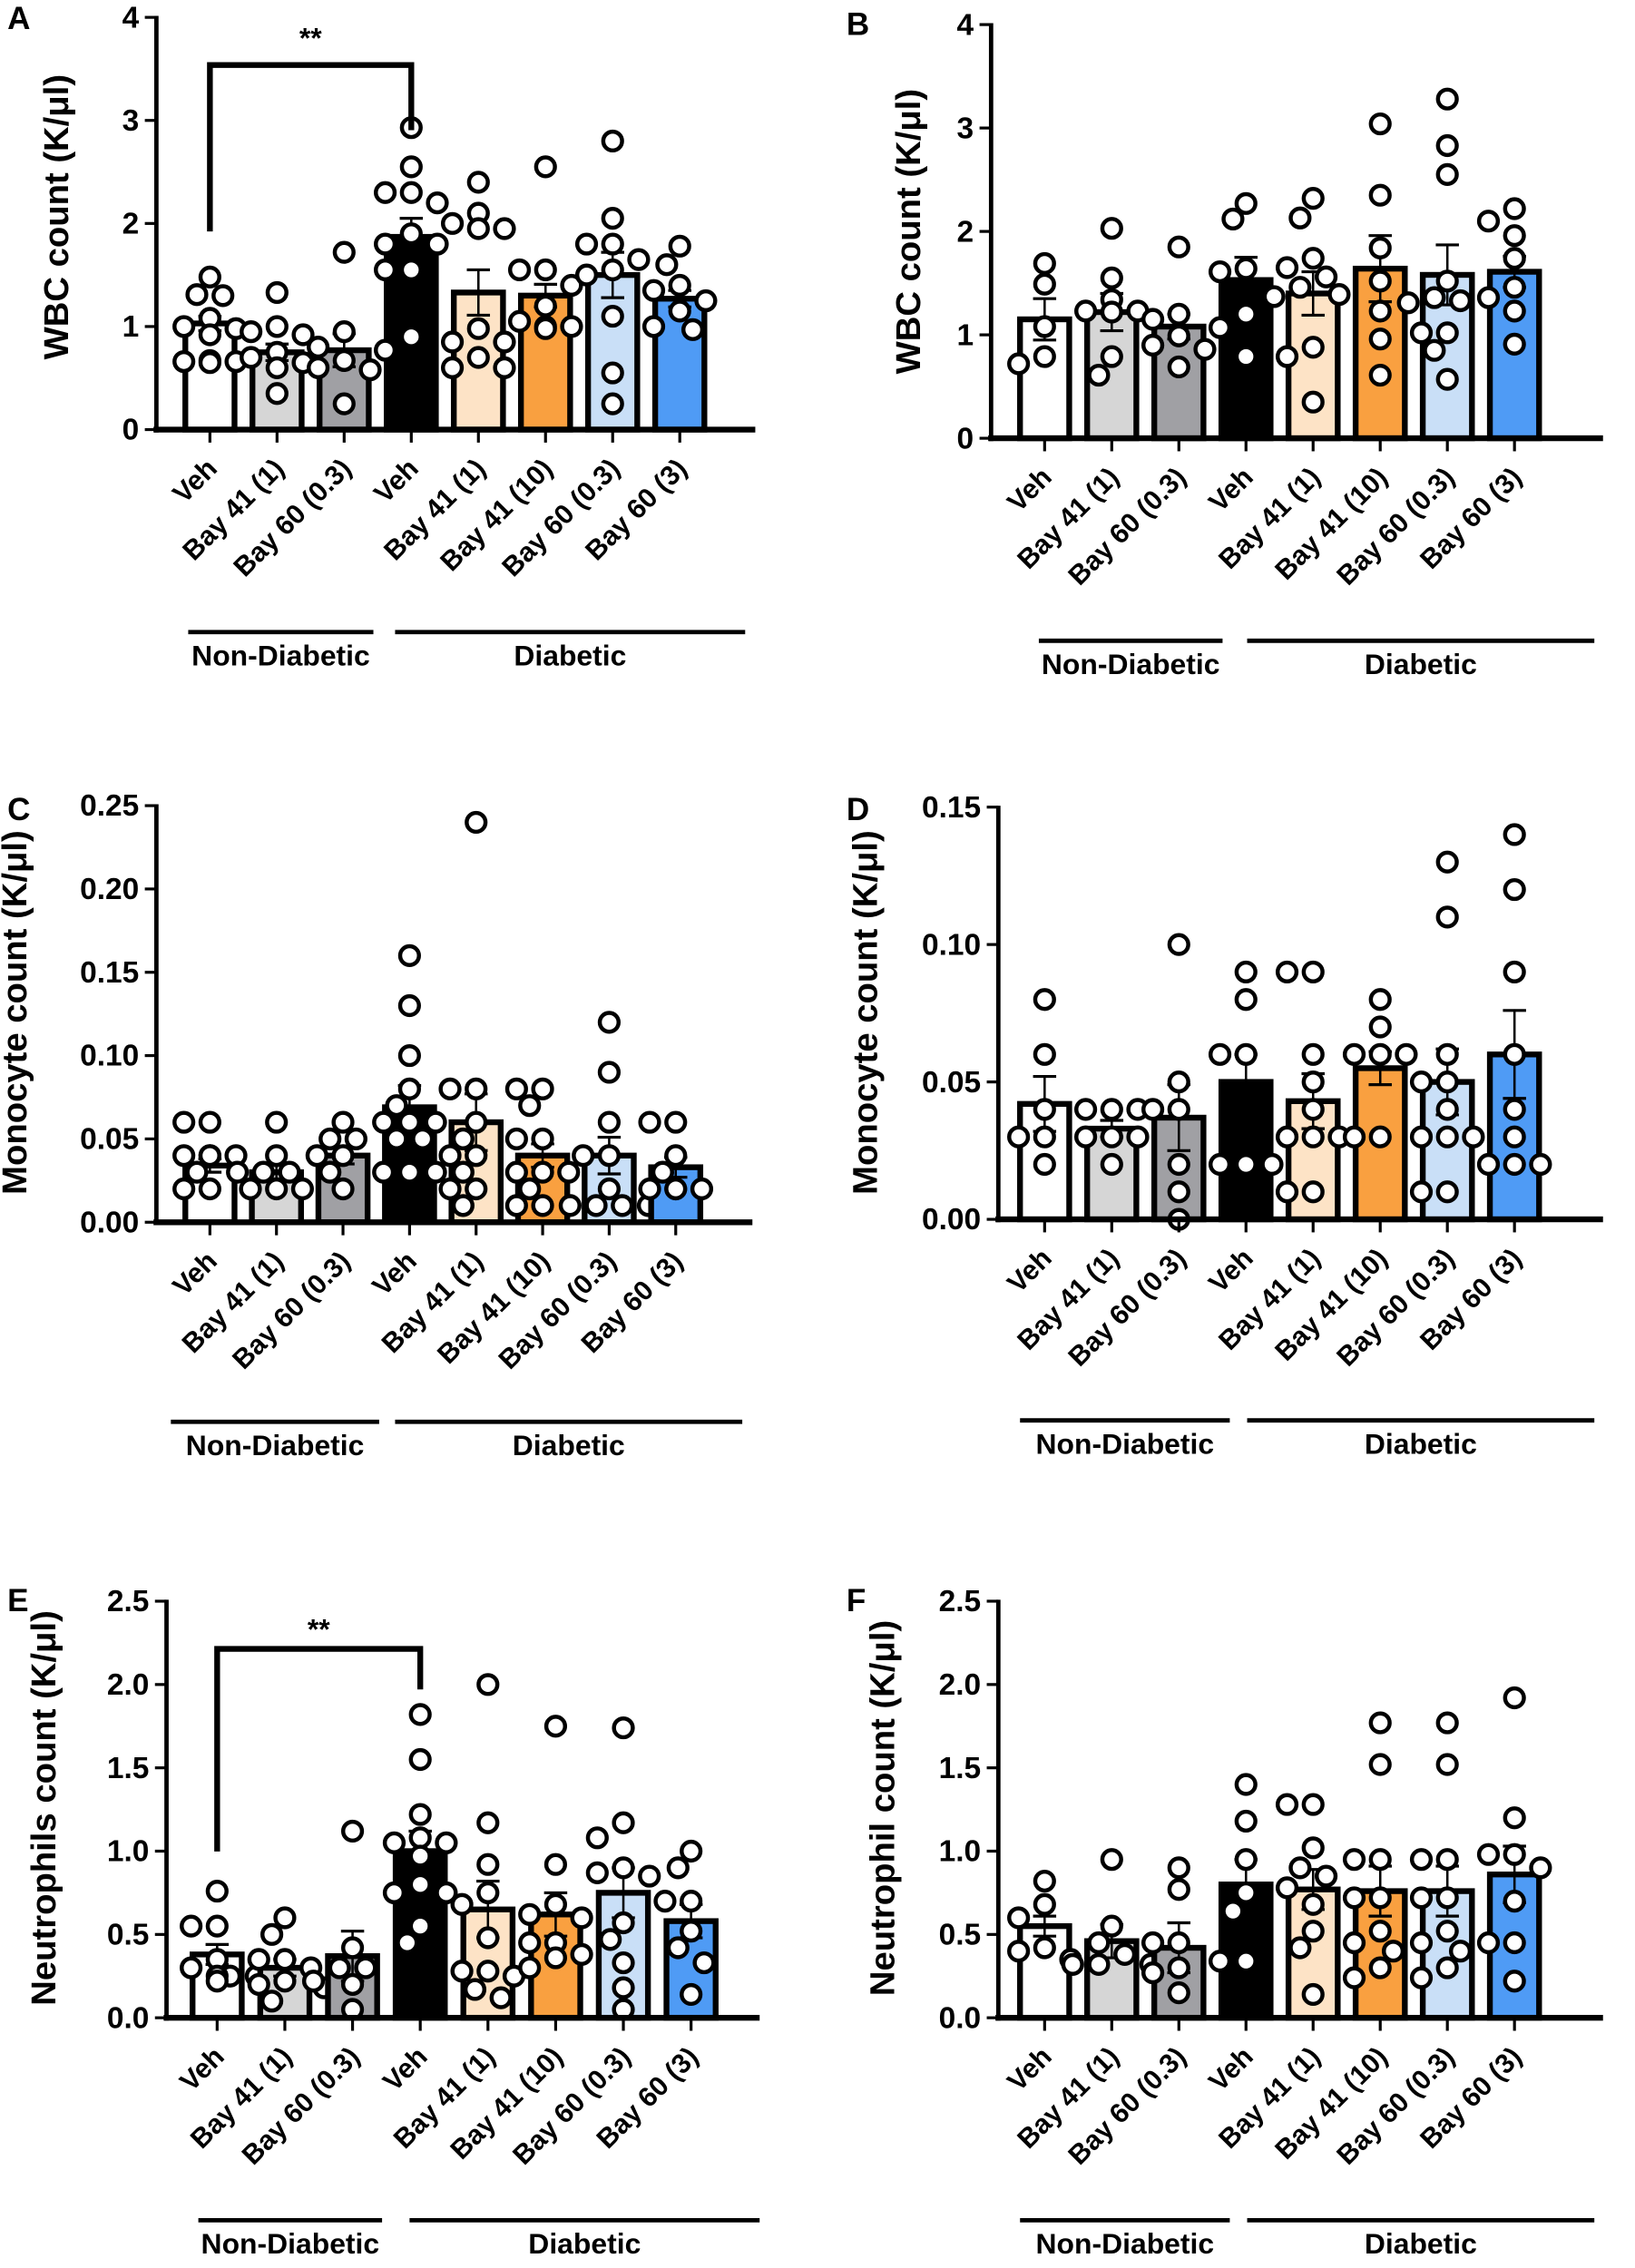 Image resolution: width=1635 pixels, height=2268 pixels. Describe the element at coordinates (131, 121) in the screenshot. I see `y-tick-label: 3` at that location.